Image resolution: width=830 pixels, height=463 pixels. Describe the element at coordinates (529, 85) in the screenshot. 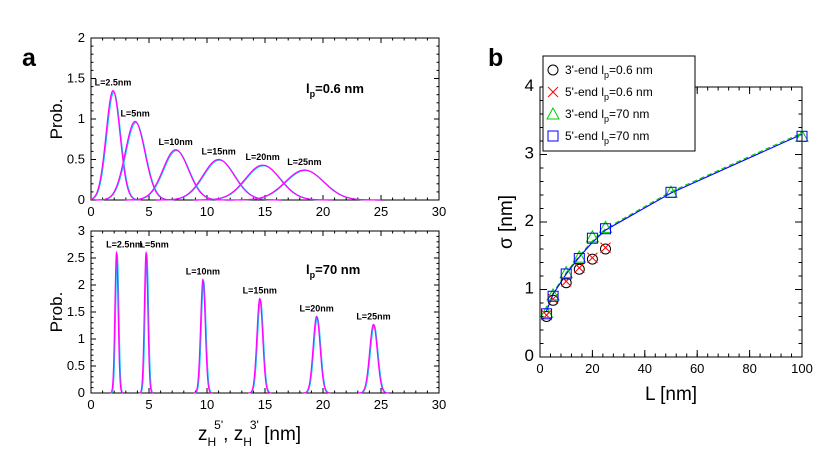

I see `y-tick-label: 4` at that location.